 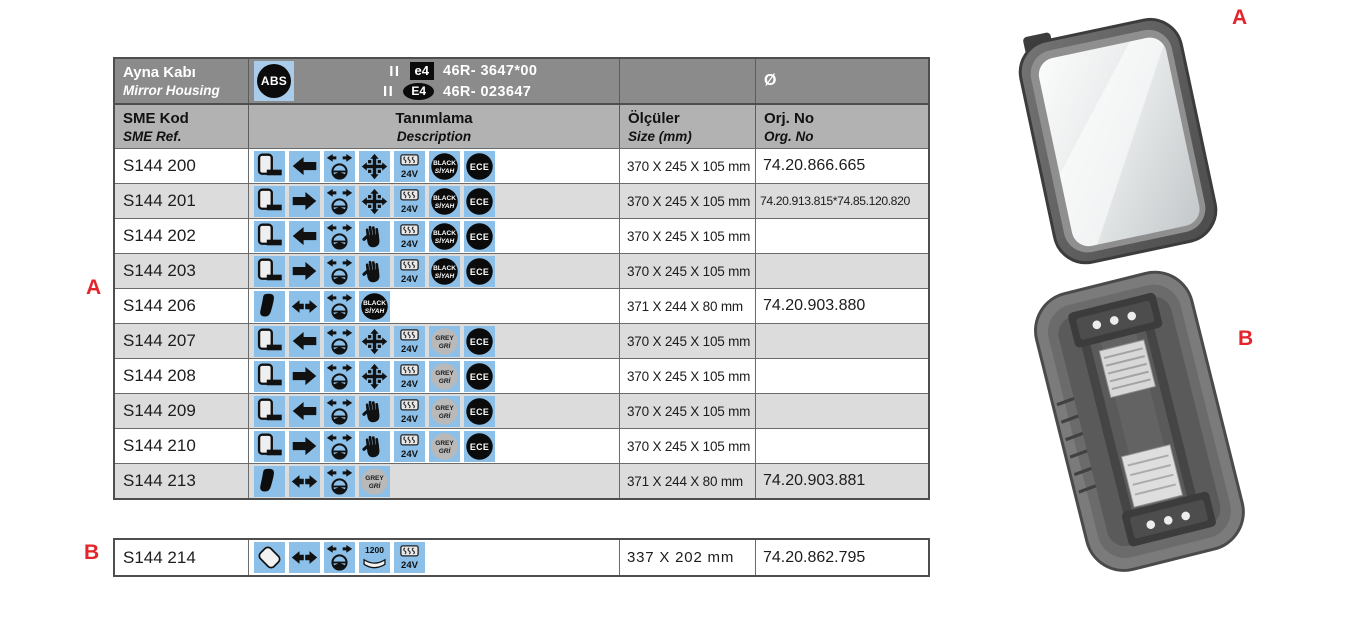 What do you see at coordinates (434, 118) in the screenshot?
I see `col-desc-tr: Tanımlama` at bounding box center [434, 118].